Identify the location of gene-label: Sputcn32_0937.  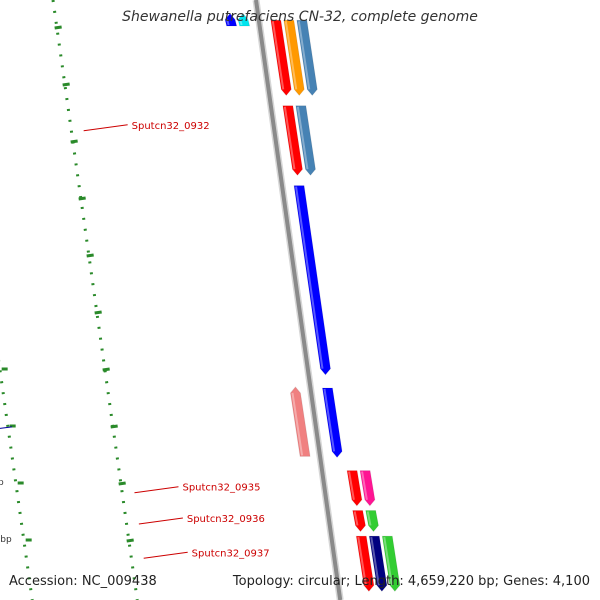
(231, 553).